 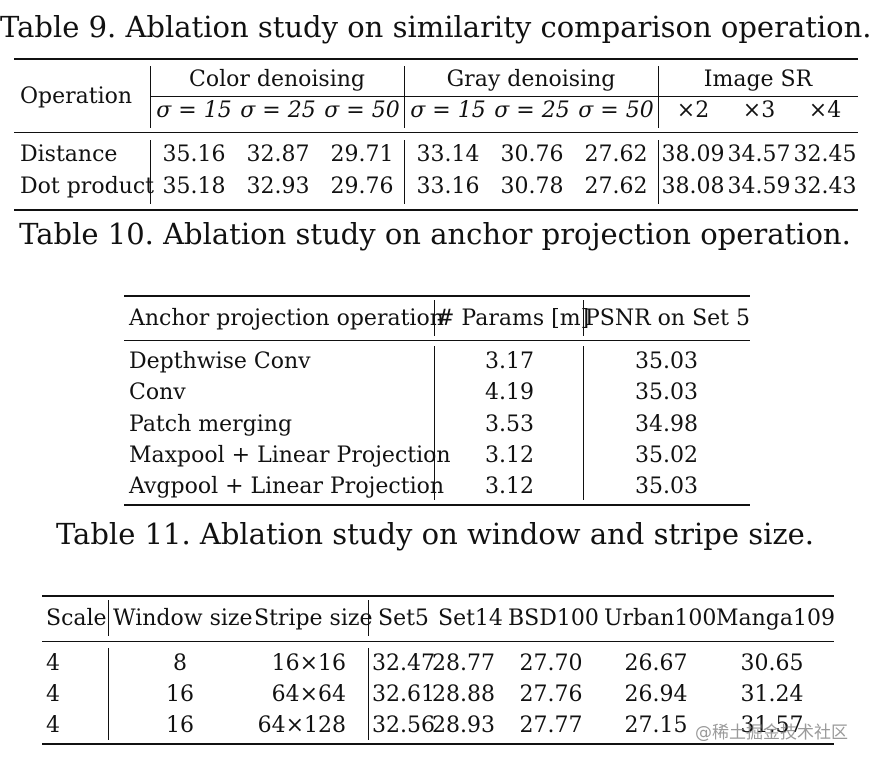 I want to click on table10-row-psnr: 35.02, so click(x=666, y=455).